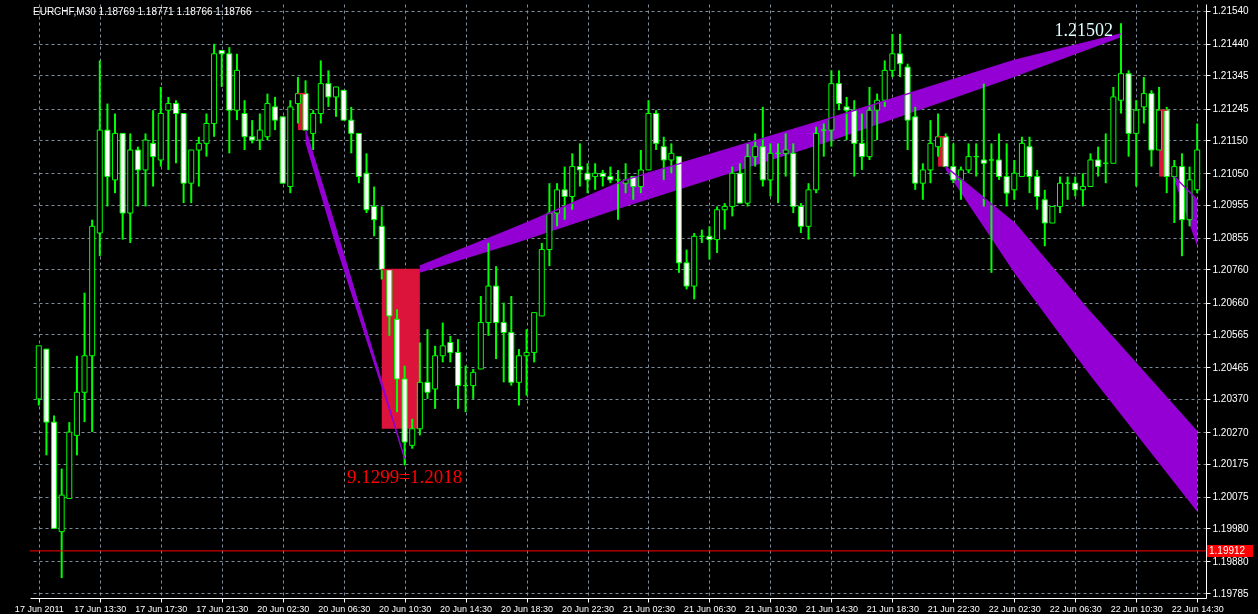  Describe the element at coordinates (1231, 334) in the screenshot. I see `y-tick-label: 1.20565` at that location.